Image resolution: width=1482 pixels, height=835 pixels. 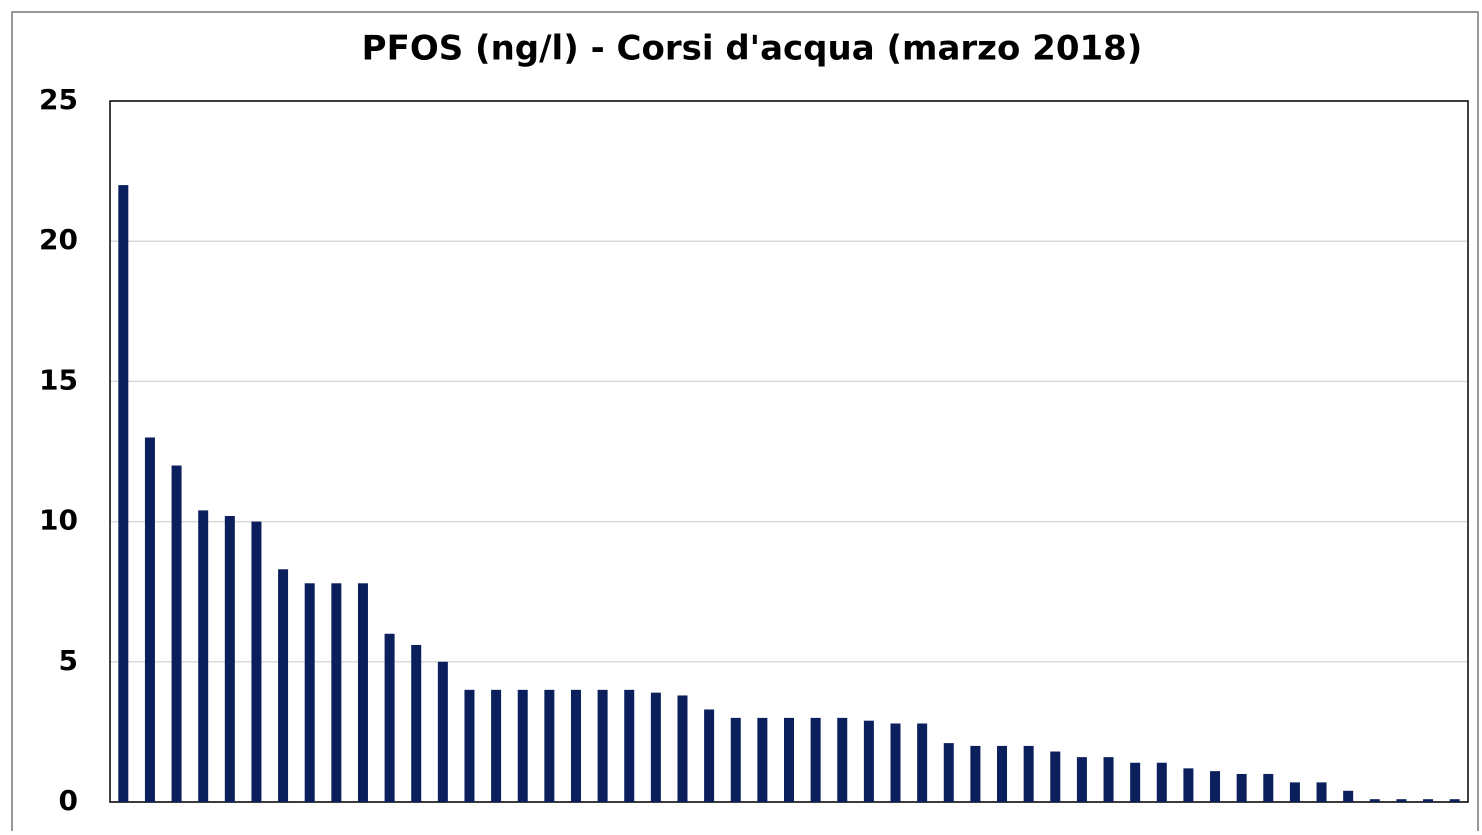 What do you see at coordinates (58, 379) in the screenshot?
I see `y-tick-label: 15` at bounding box center [58, 379].